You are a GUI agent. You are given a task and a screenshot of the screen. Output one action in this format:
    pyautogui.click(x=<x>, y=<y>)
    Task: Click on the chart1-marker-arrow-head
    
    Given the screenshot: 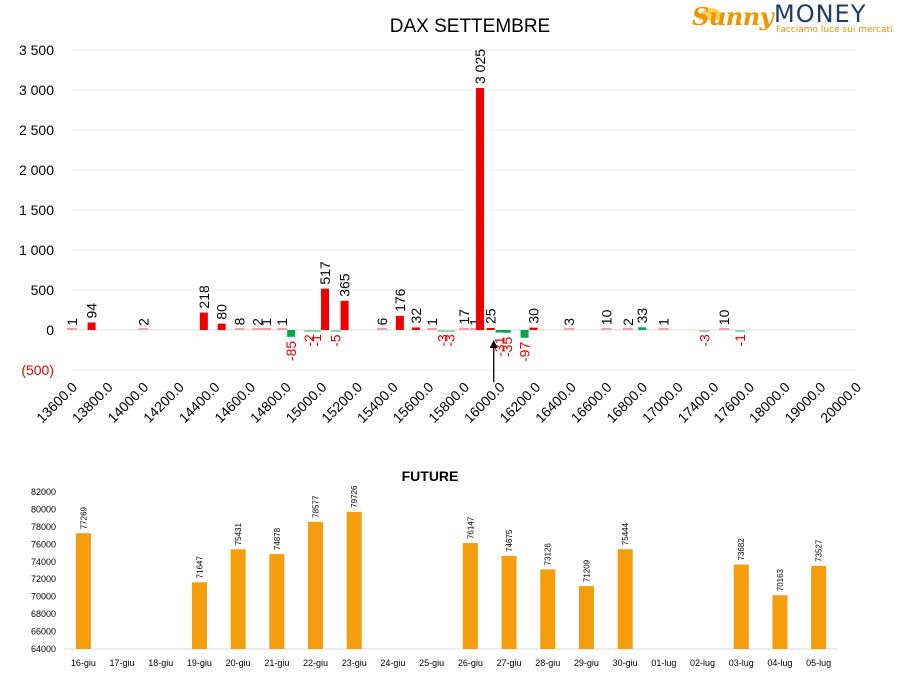 What is the action you would take?
    pyautogui.click(x=493, y=344)
    